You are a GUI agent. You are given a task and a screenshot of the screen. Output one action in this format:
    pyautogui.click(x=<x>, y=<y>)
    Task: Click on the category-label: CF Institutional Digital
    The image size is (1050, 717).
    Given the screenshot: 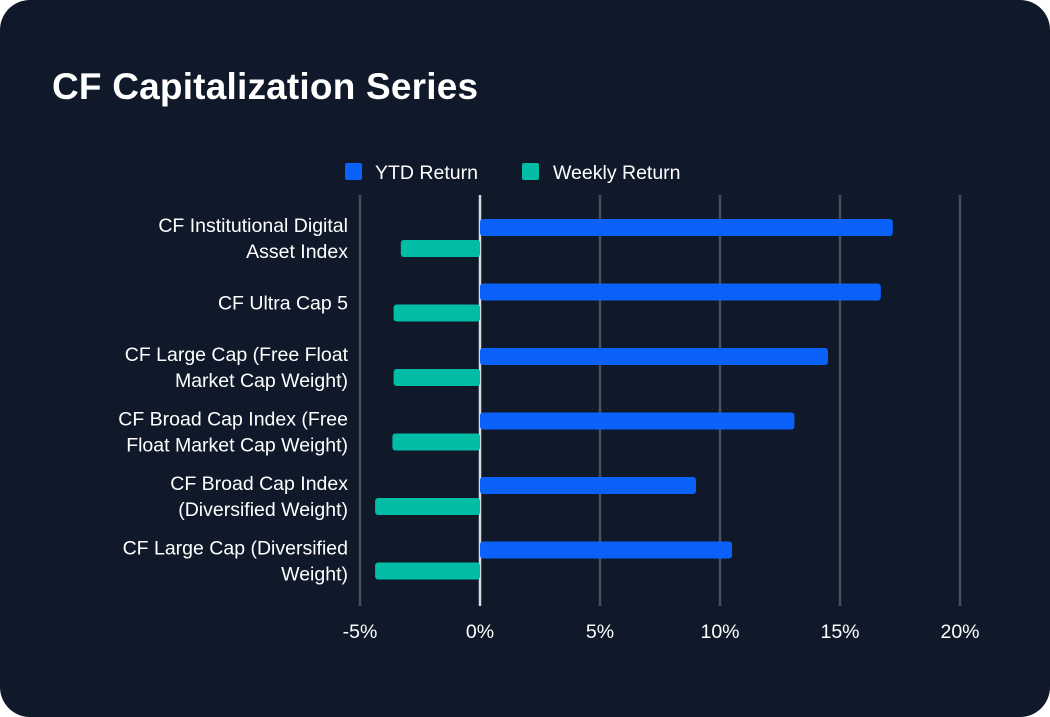 What is the action you would take?
    pyautogui.click(x=253, y=226)
    